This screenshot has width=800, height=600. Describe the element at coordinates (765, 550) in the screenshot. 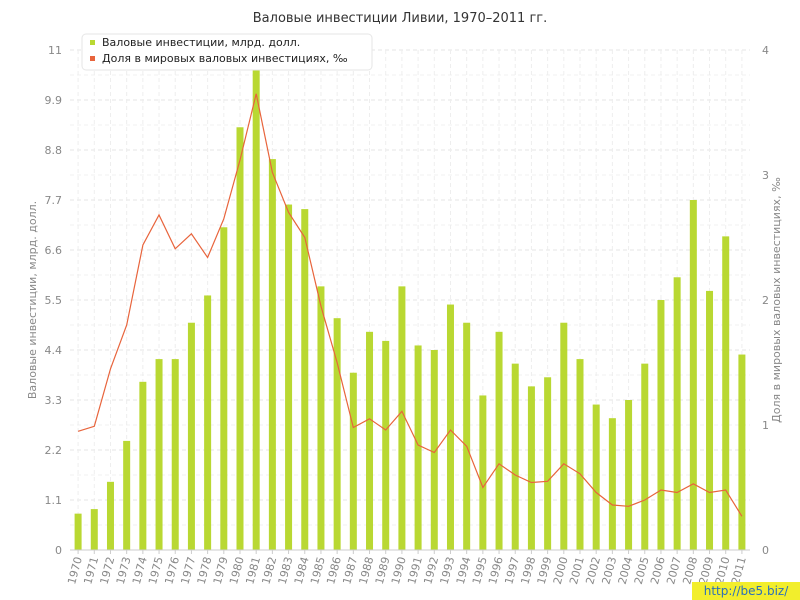

I see `y-right-tick-label: 0` at that location.